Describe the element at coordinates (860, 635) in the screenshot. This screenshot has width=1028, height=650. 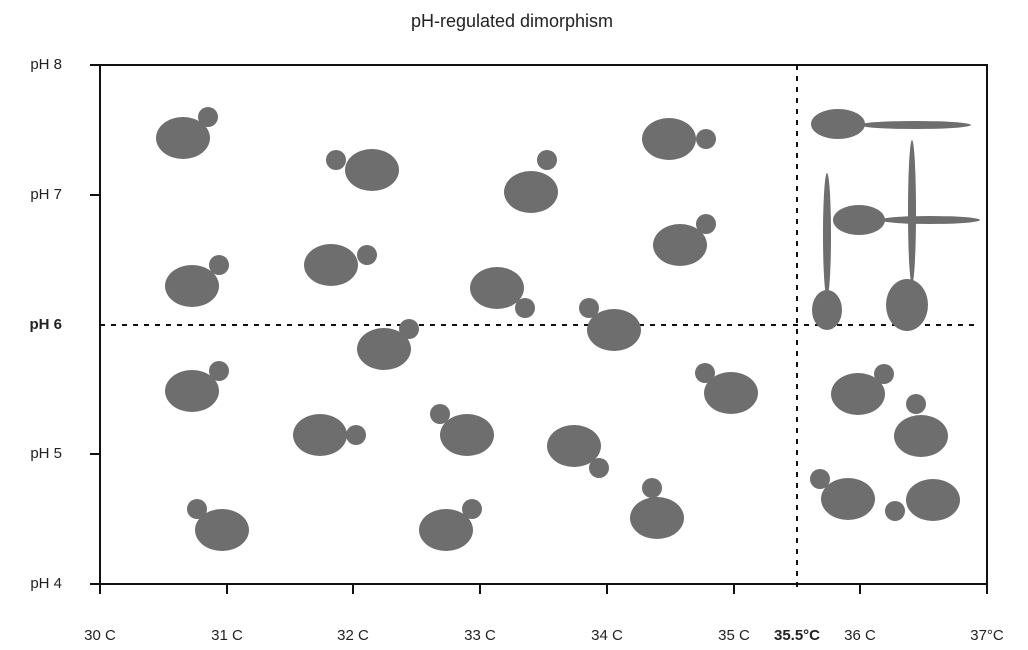
I see `x-tick-label: 36 C` at that location.